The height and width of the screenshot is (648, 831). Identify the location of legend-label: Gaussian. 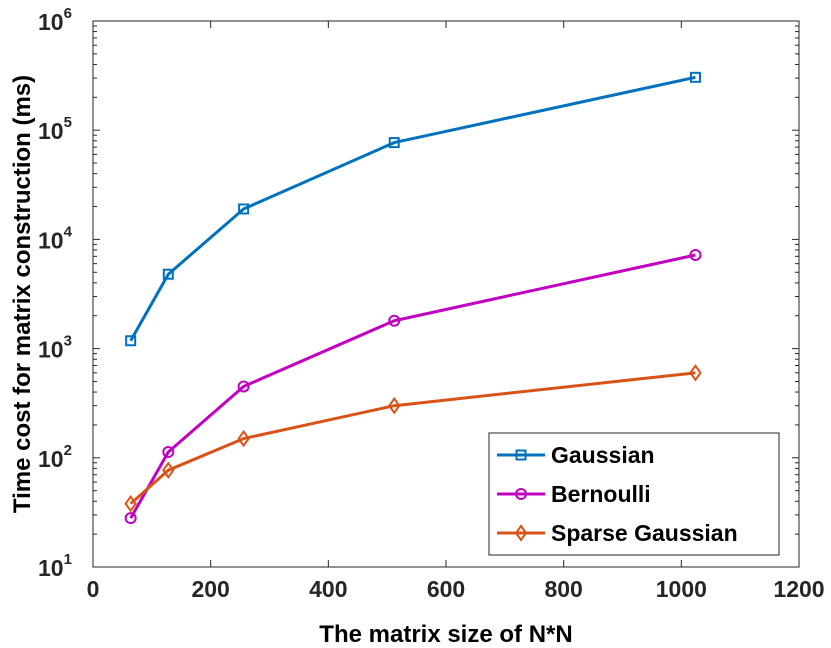
(603, 455).